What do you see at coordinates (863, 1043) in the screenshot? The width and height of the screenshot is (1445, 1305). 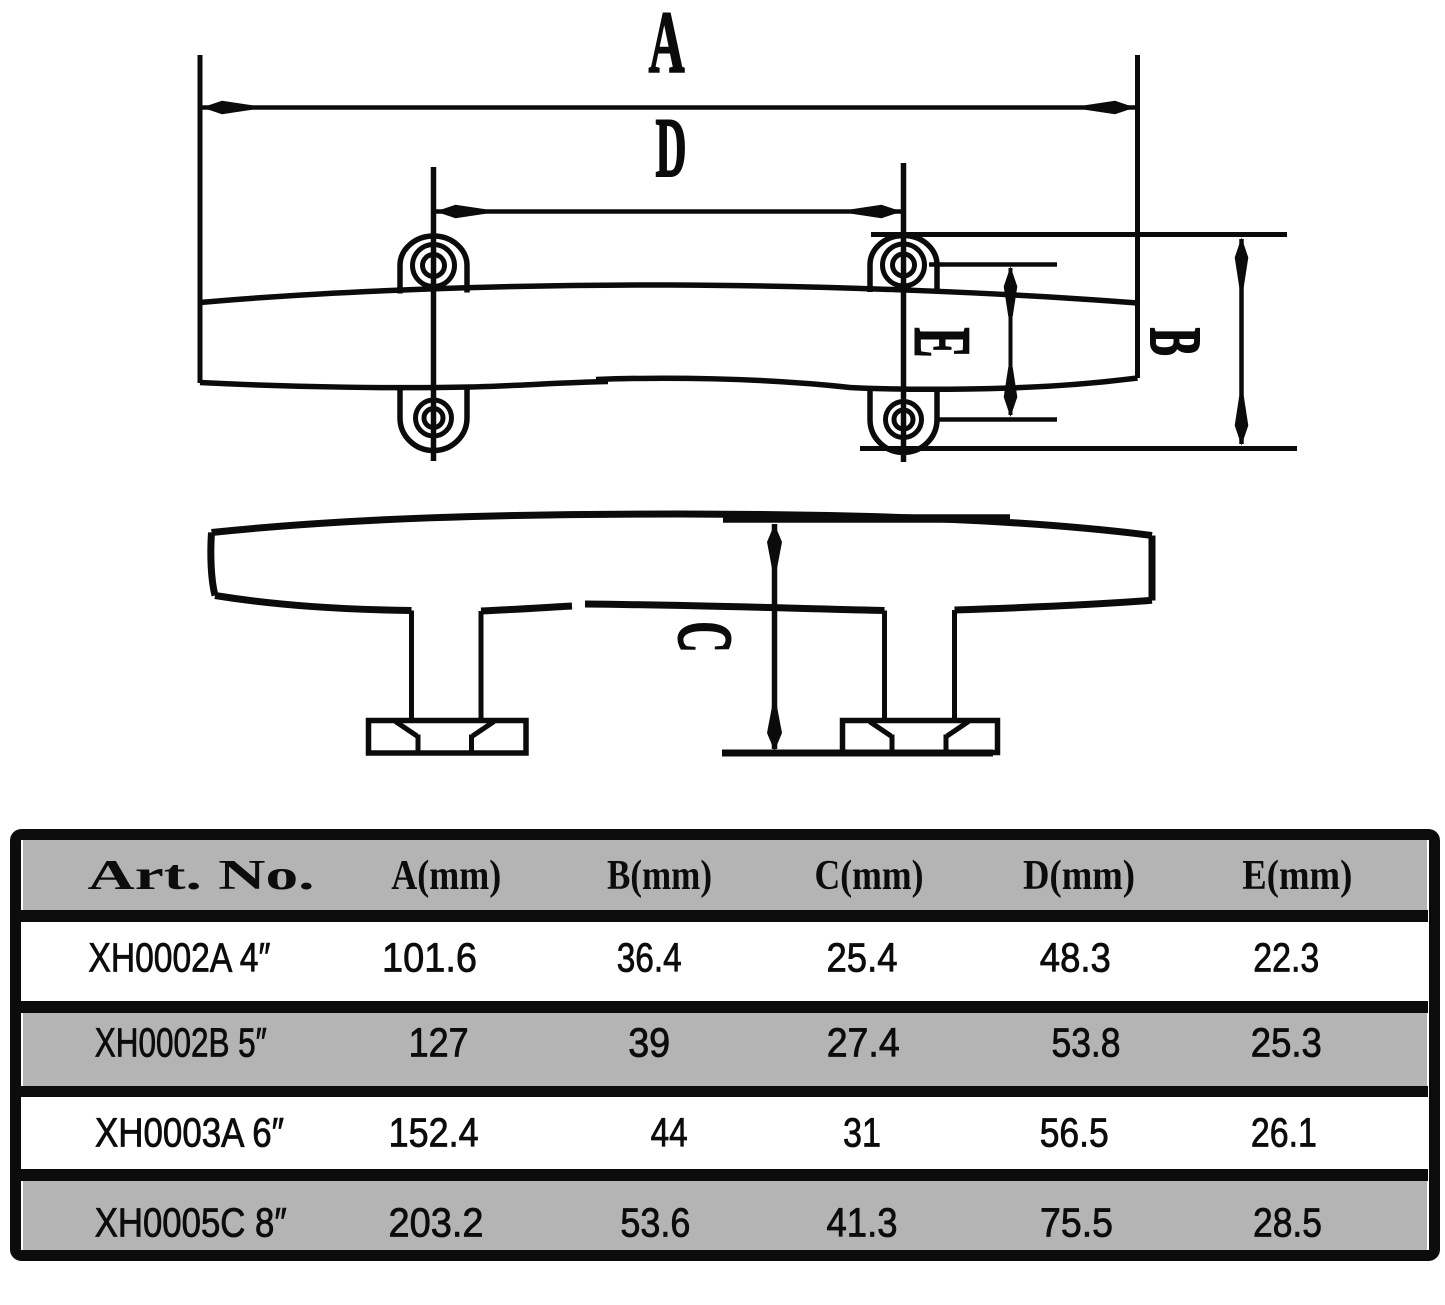 I see `svg-text: 27.4` at bounding box center [863, 1043].